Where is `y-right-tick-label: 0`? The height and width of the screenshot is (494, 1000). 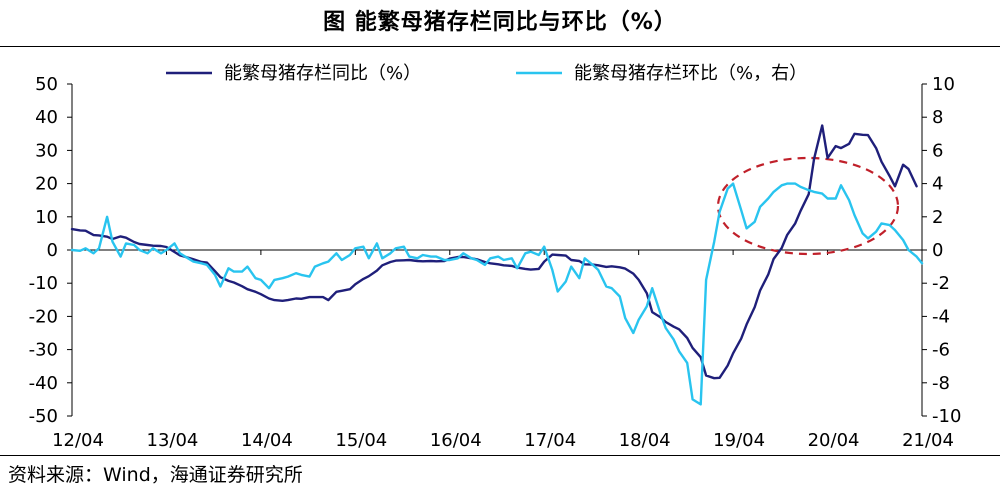 y-right-tick-label: 0 is located at coordinates (937, 250).